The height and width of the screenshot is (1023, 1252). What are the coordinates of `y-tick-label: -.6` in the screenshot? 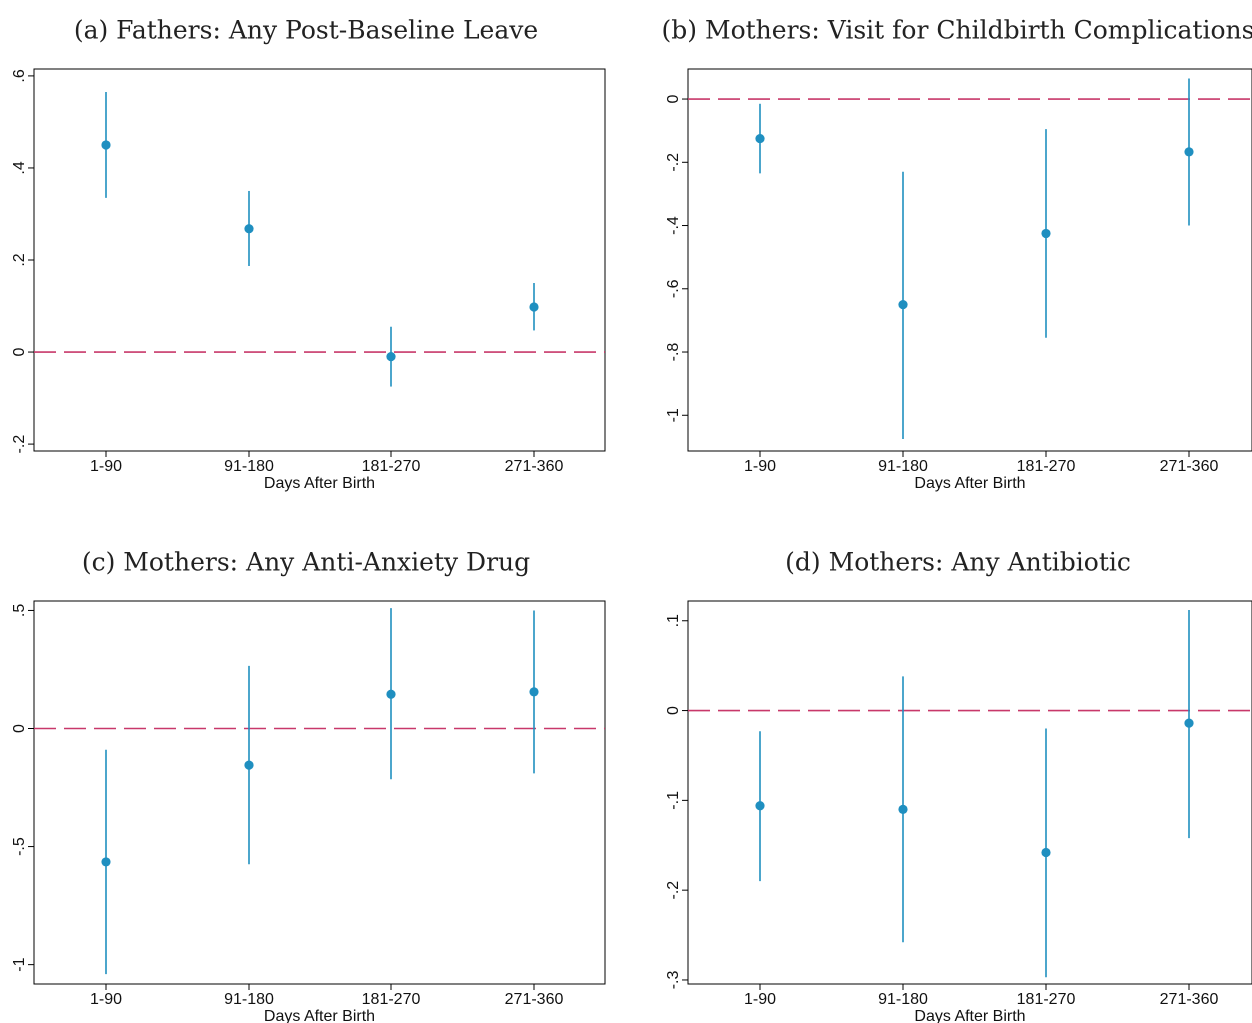 It's located at (673, 288).